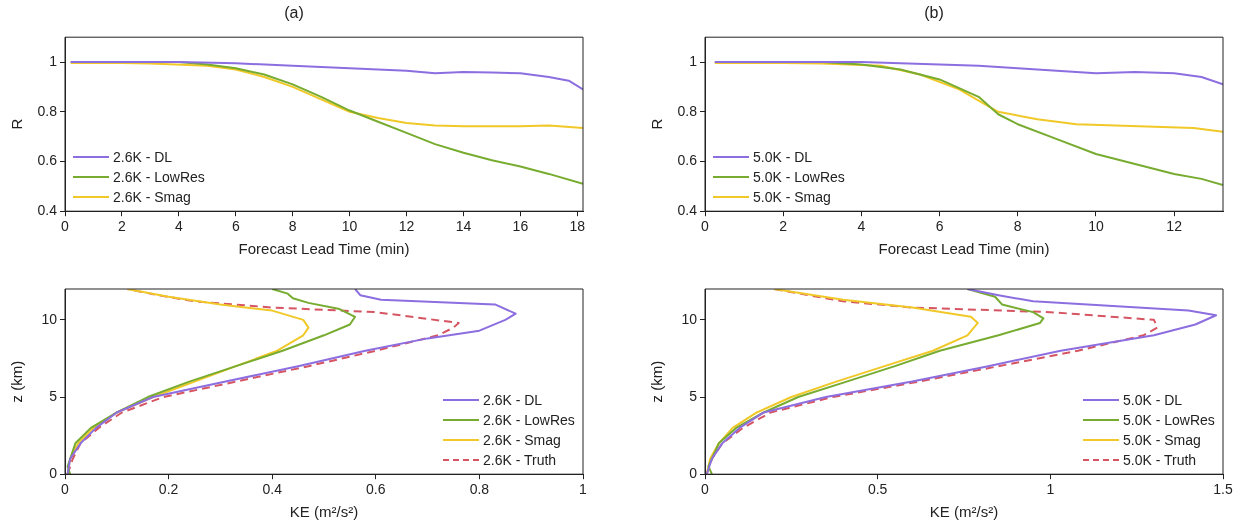 This screenshot has height=526, width=1248. What do you see at coordinates (294, 13) in the screenshot?
I see `chart-title: (a)` at bounding box center [294, 13].